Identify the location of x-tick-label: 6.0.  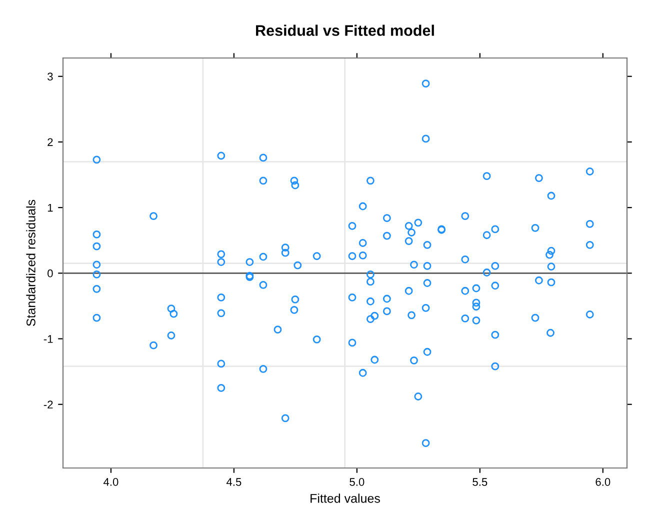
(603, 482).